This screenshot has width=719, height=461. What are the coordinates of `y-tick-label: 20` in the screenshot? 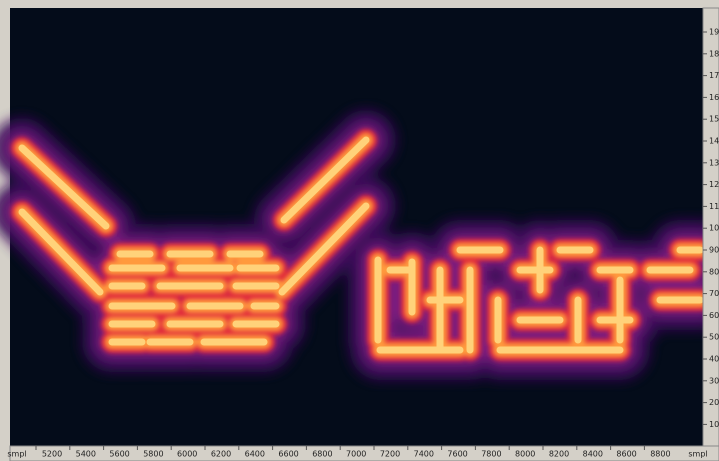 It's located at (714, 402).